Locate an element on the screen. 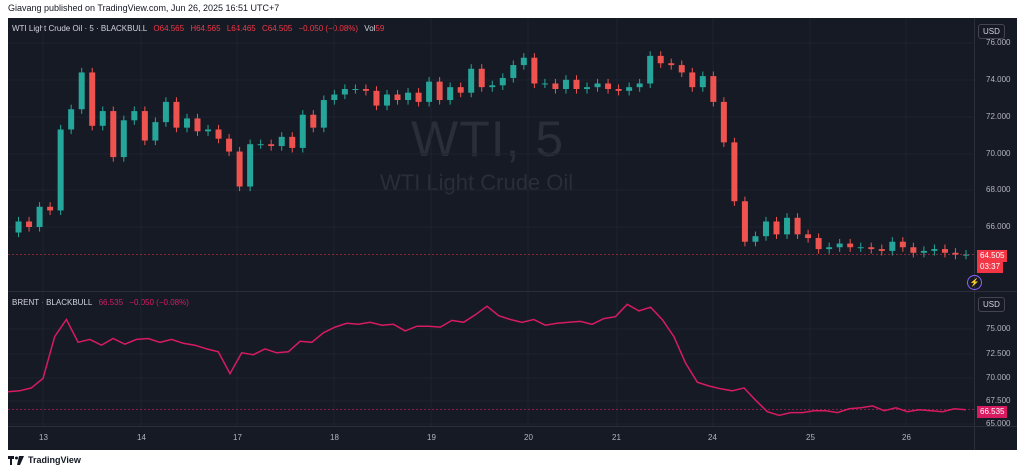 This screenshot has height=472, width=1024. x-tick-label: 18 is located at coordinates (334, 437).